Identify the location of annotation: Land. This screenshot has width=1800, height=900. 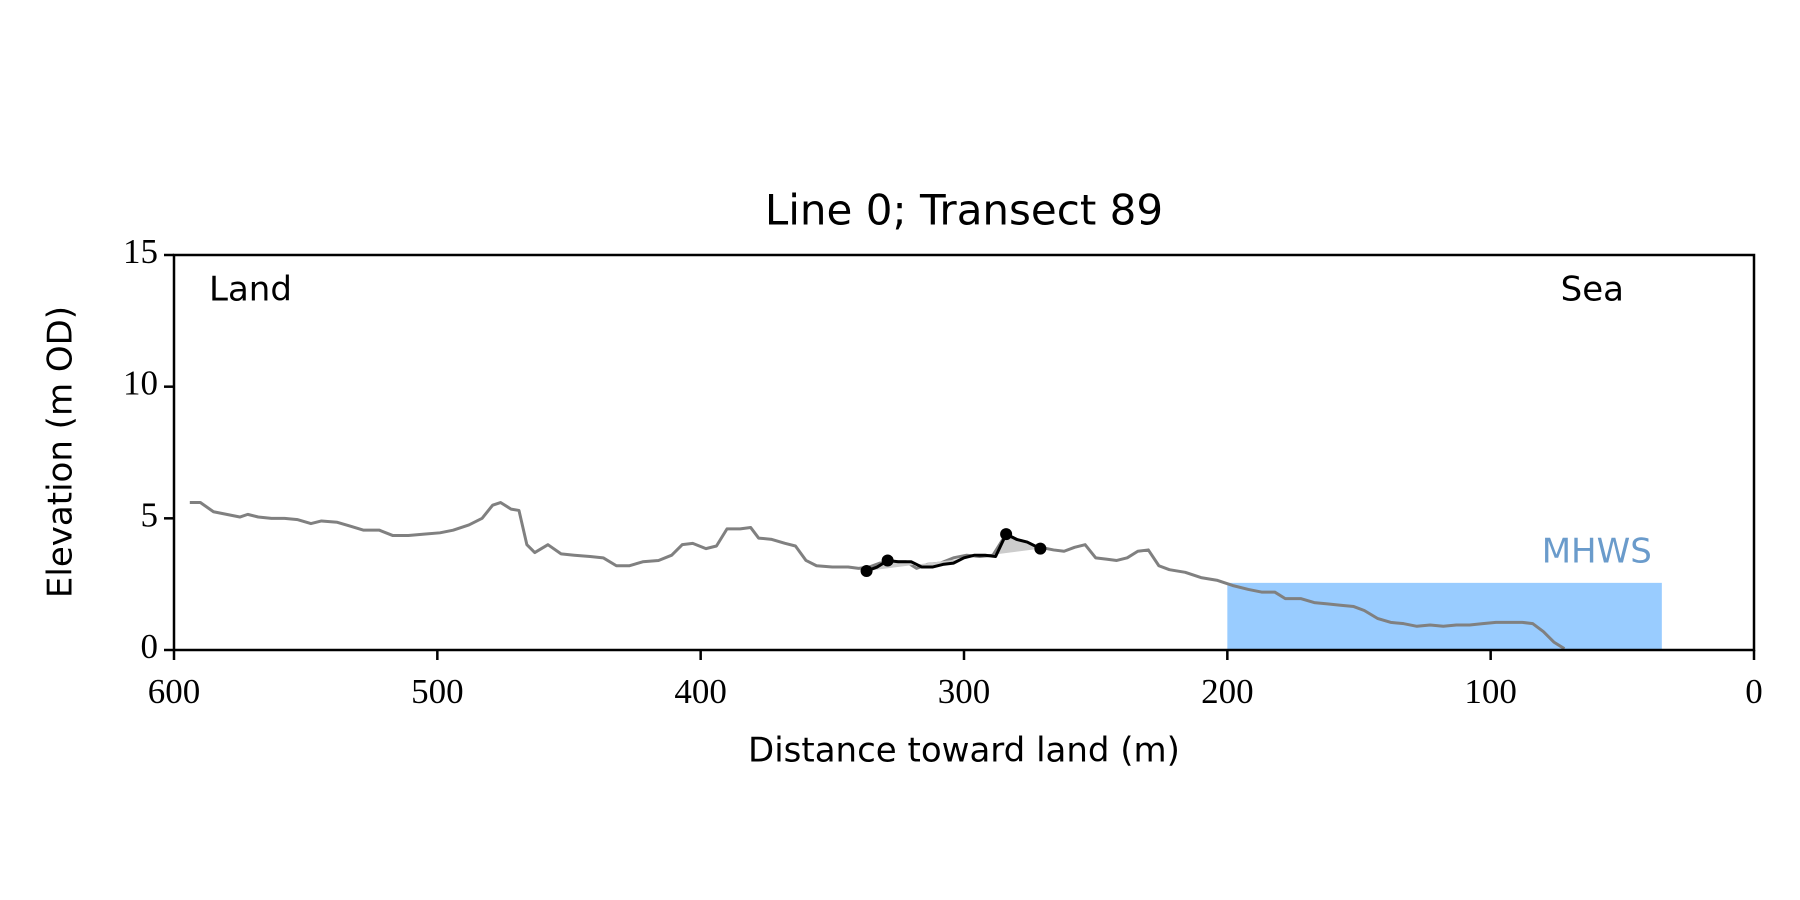
(250, 290).